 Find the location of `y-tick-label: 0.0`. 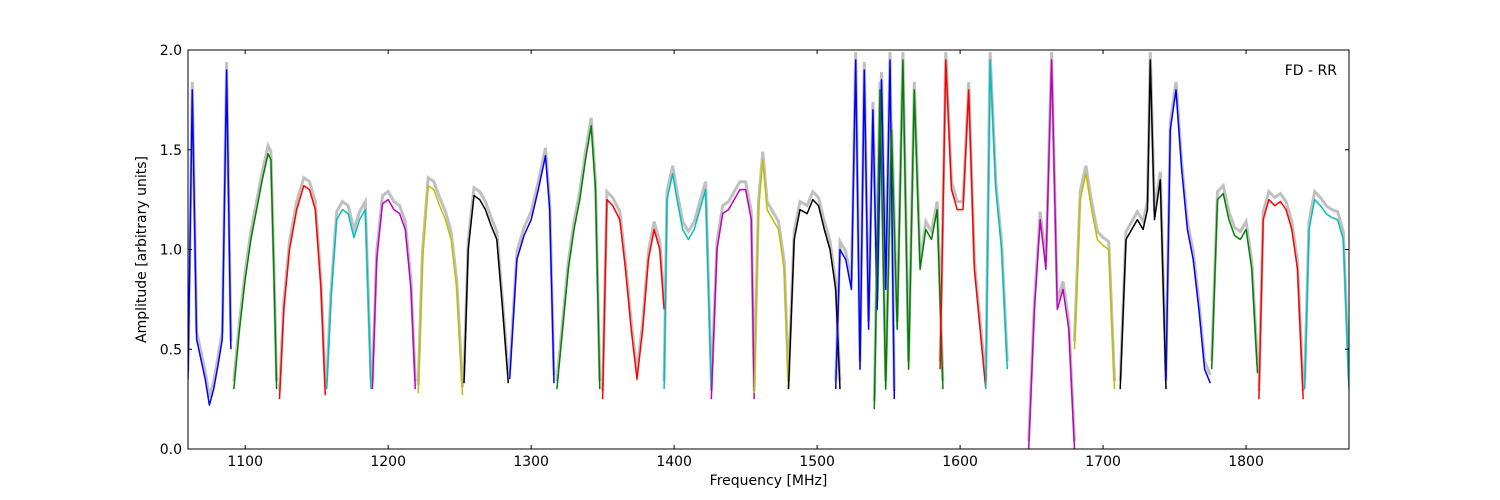

y-tick-label: 0.0 is located at coordinates (171, 450).